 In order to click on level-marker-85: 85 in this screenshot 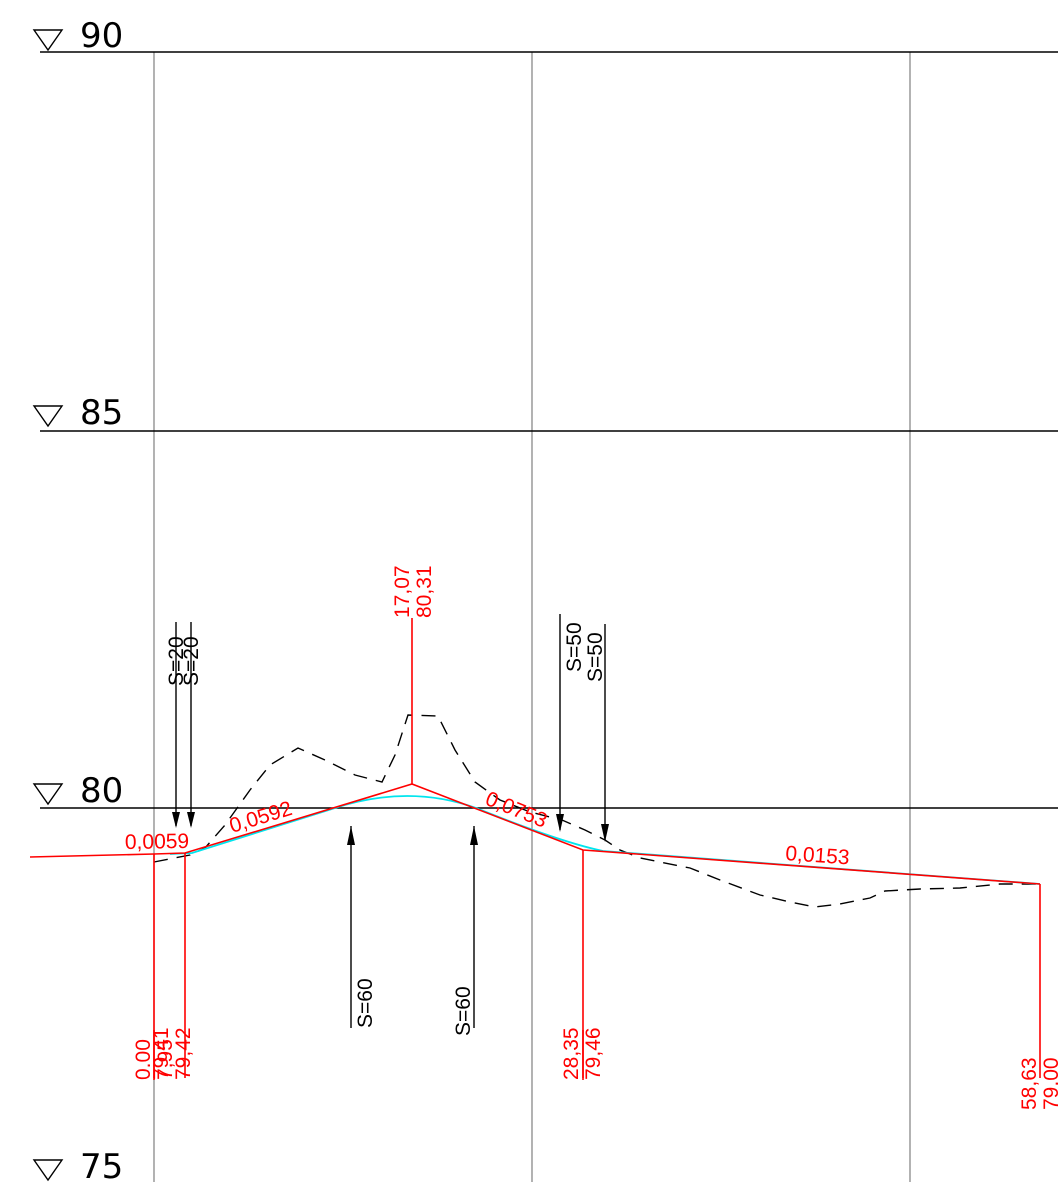, I will do `click(77, 413)`.